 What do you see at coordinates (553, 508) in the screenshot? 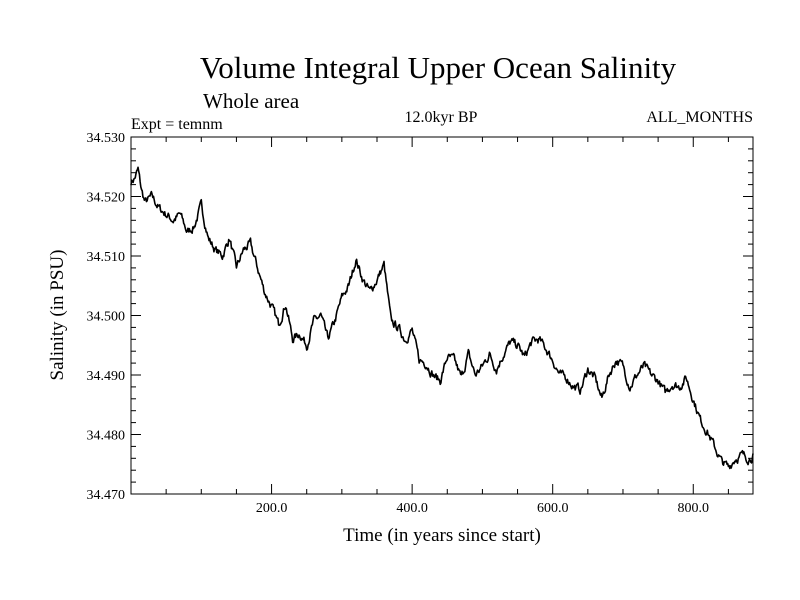
I see `x-tick-label: 600.0` at bounding box center [553, 508].